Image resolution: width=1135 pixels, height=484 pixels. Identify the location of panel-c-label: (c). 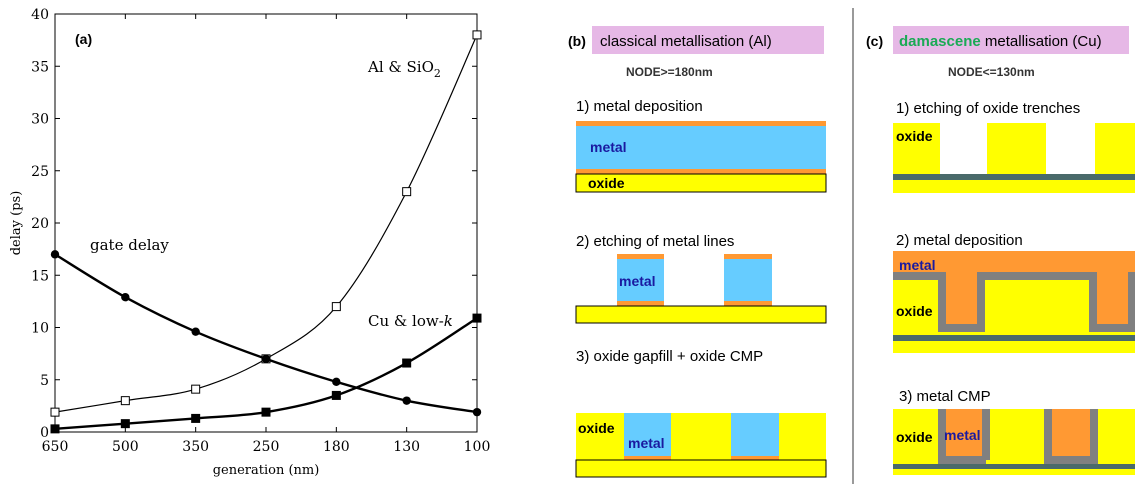
(874, 41).